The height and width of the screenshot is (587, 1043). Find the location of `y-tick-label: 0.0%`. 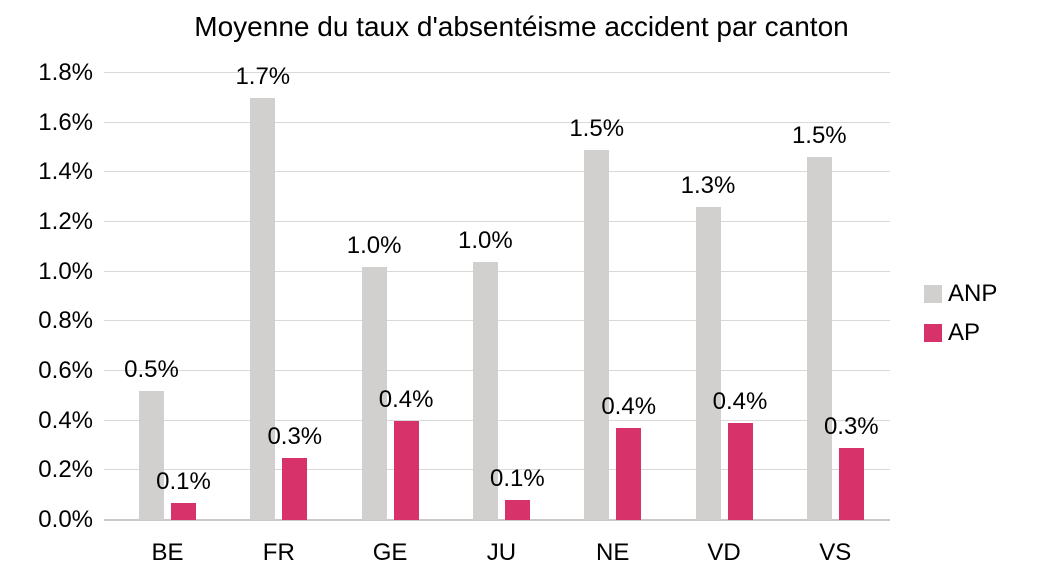

y-tick-label: 0.0% is located at coordinates (65, 519).